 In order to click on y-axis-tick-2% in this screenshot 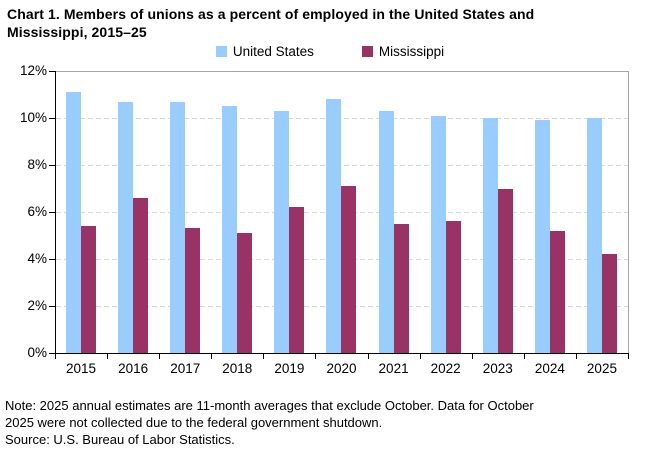, I will do `click(52, 306)`.